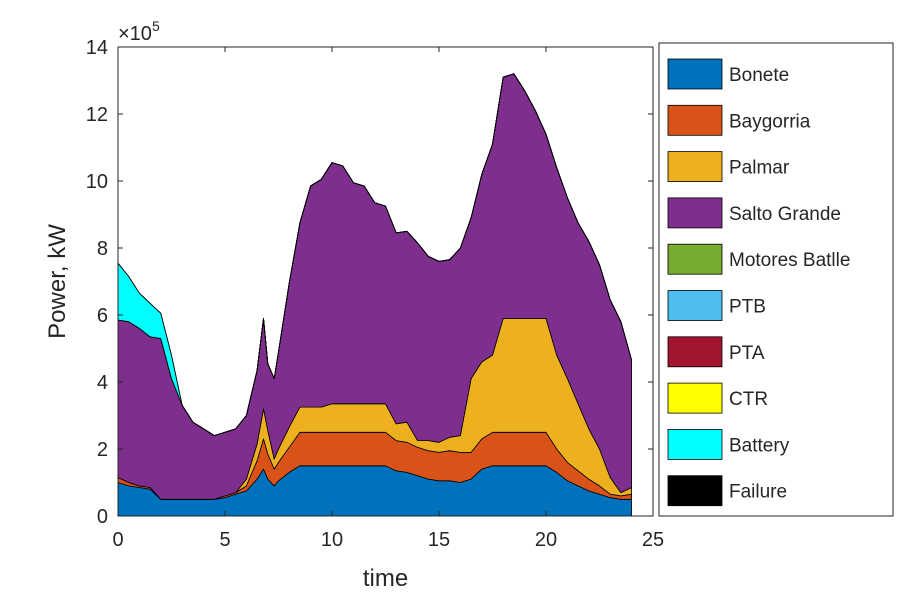 The image size is (900, 597). I want to click on legend-swatch-salto-grande, so click(695, 213).